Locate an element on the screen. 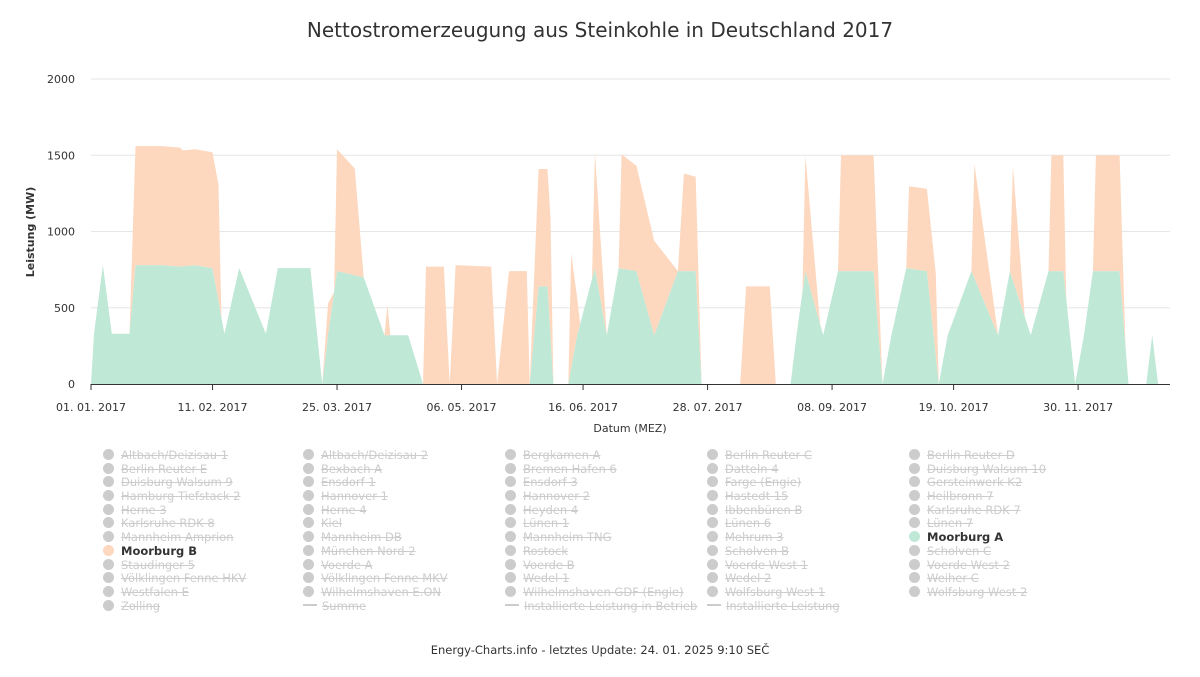 Image resolution: width=1200 pixels, height=677 pixels. legend-item-label: Hastedt 15 is located at coordinates (757, 496).